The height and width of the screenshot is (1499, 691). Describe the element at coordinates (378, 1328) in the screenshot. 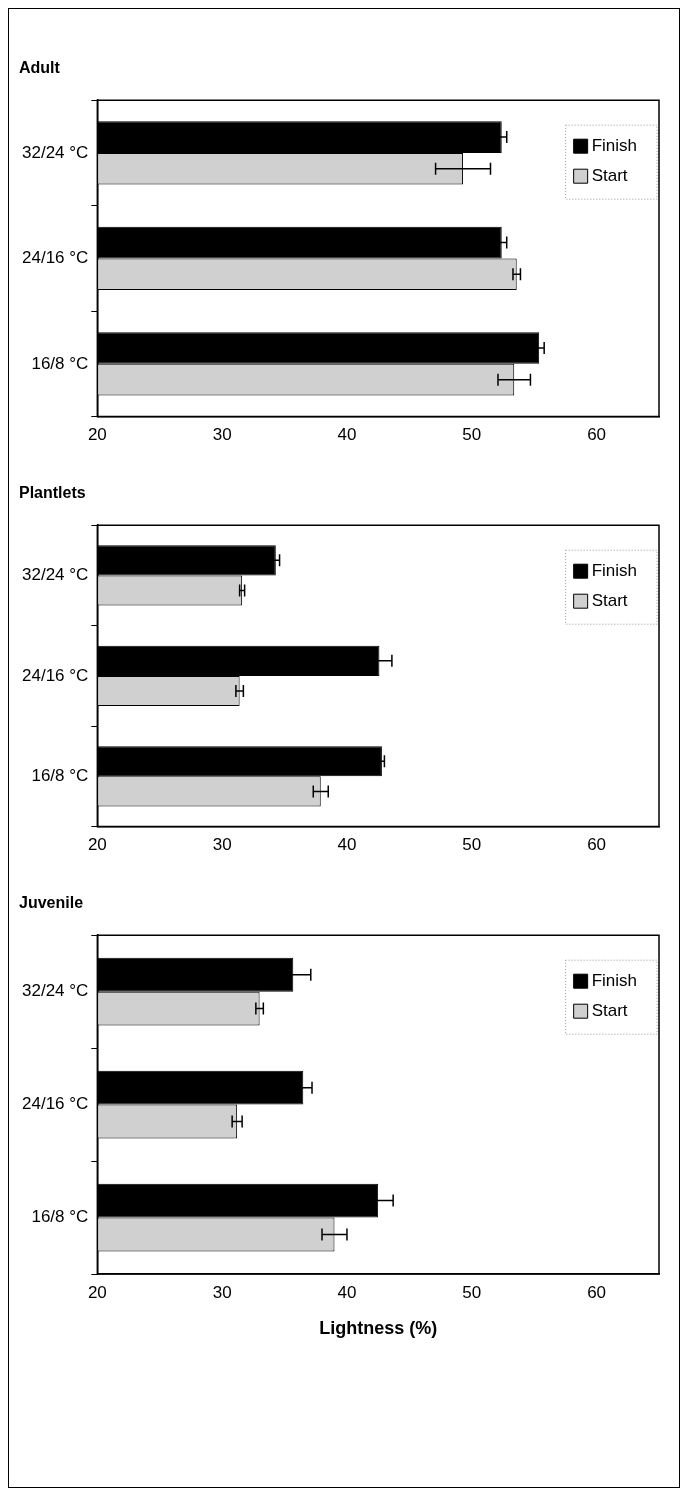

I see `x-axis-title: Lightness (%)` at that location.